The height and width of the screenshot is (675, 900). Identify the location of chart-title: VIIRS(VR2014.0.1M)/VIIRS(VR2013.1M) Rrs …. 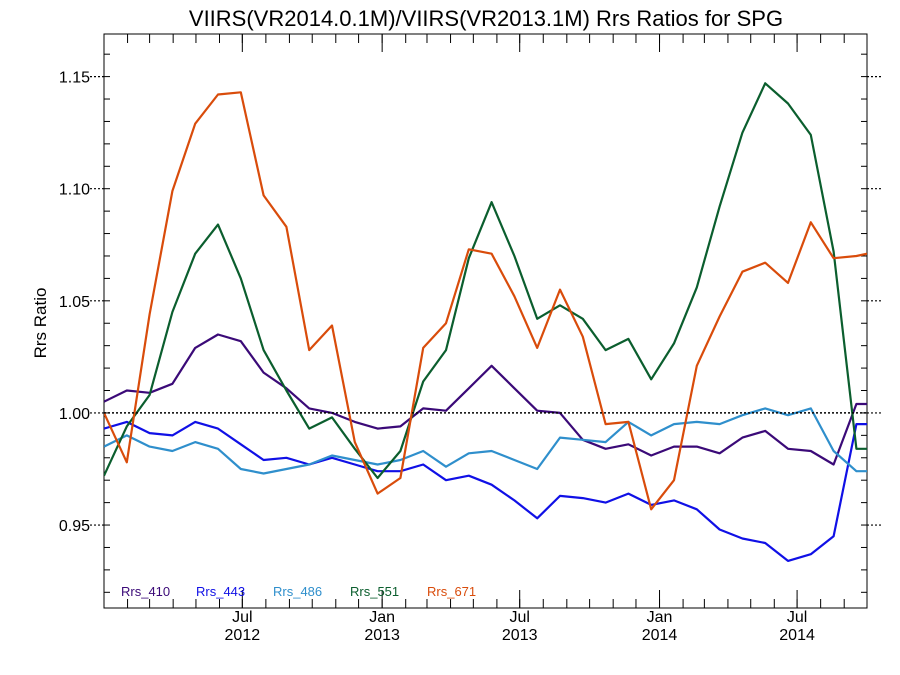
(486, 18).